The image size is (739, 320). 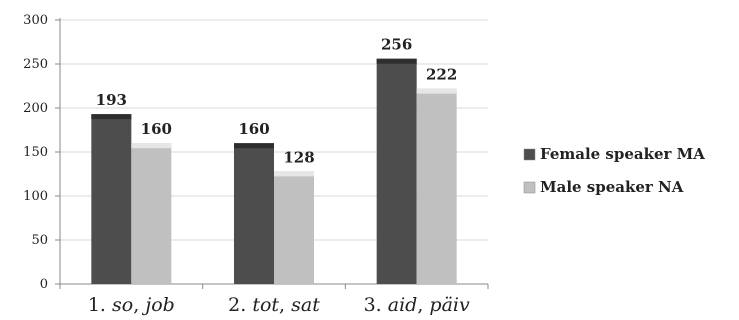 I want to click on data-label: 222, so click(x=441, y=75).